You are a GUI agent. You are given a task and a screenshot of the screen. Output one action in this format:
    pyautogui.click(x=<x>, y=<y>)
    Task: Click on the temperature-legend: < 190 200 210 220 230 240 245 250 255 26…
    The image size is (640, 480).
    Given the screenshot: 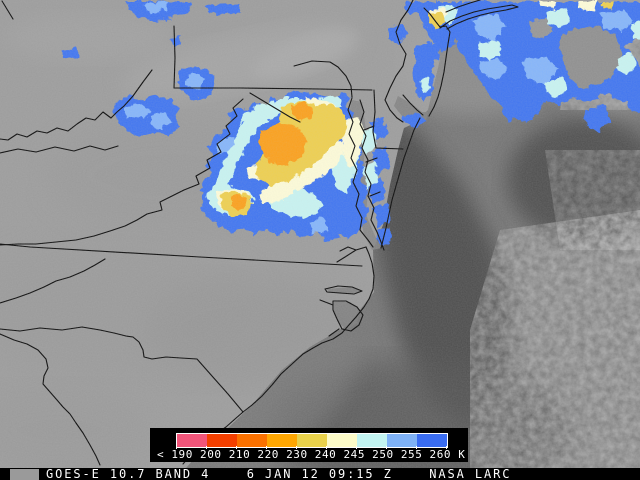 What is the action you would take?
    pyautogui.click(x=309, y=445)
    